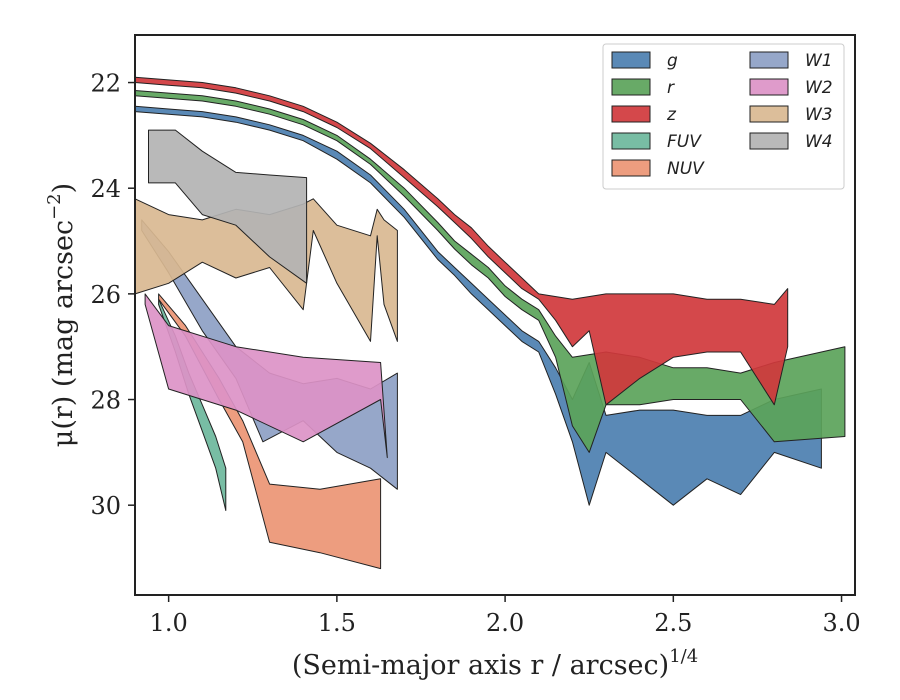  What do you see at coordinates (841, 623) in the screenshot?
I see `x-tick-label: 3.0` at bounding box center [841, 623].